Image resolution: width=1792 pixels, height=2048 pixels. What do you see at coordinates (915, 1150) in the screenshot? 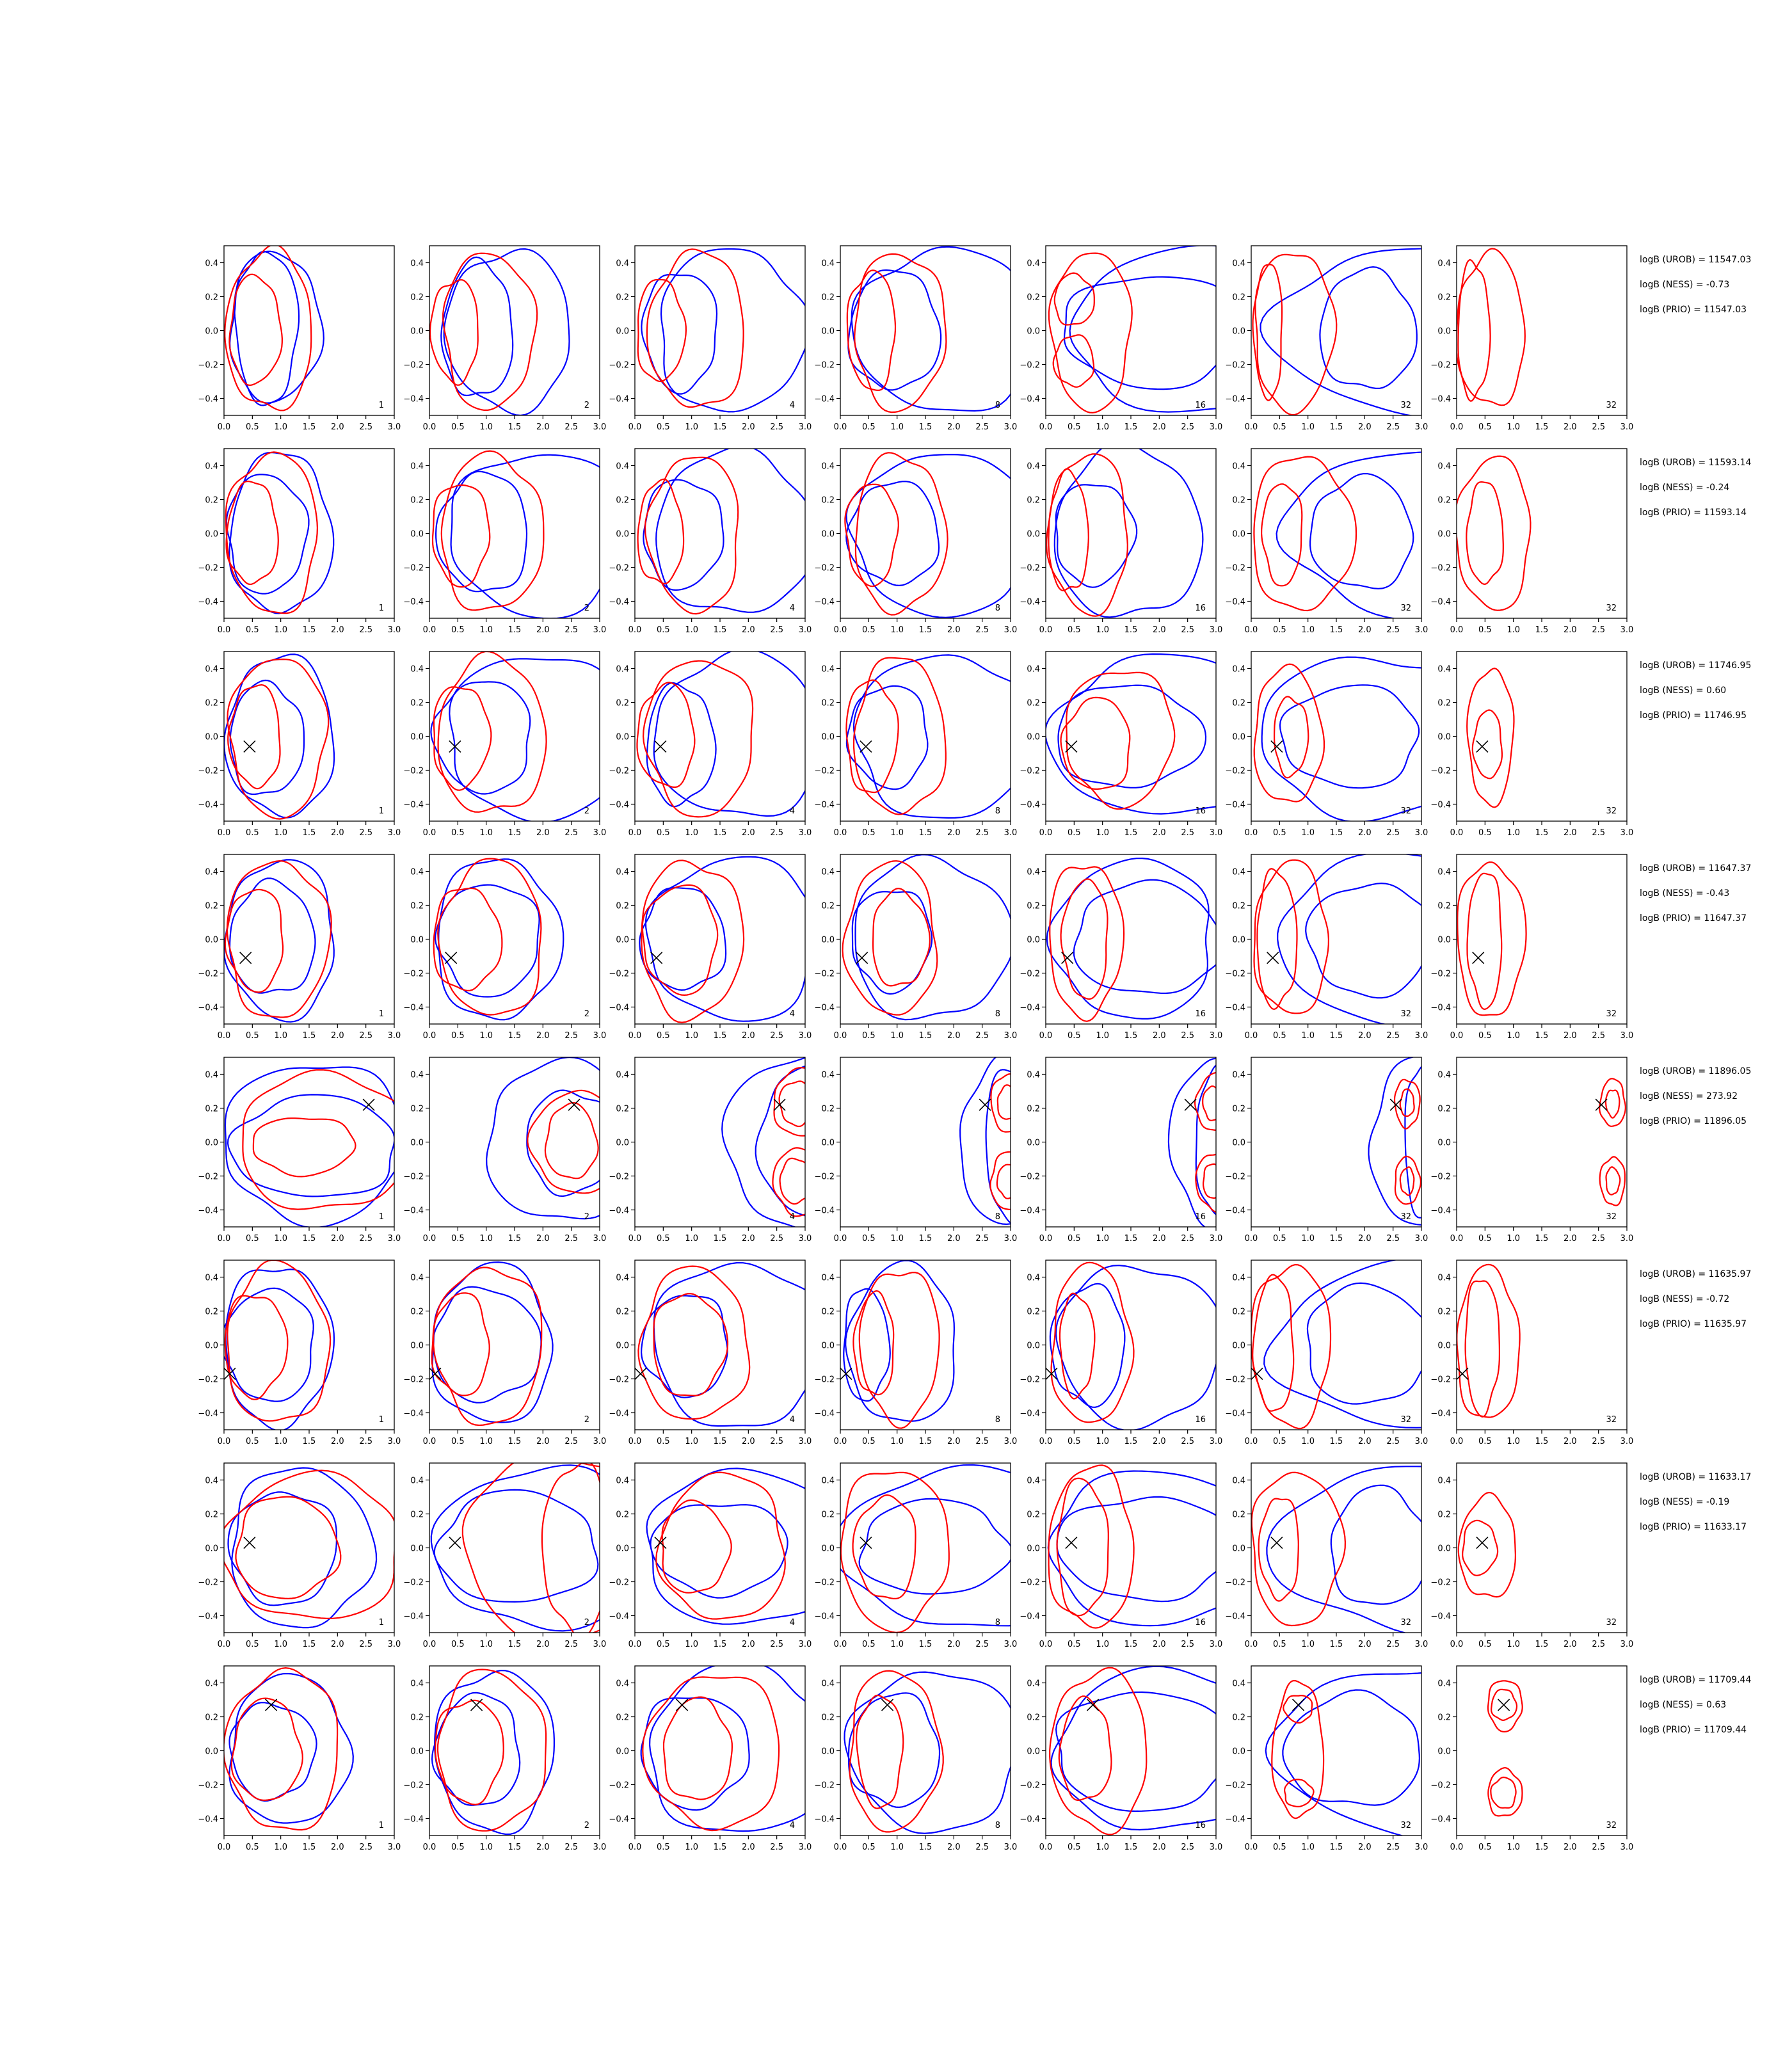
I see `panel-r5-c4: 0.0 0.5 1.0 1.5 2.0 2.5 3.0 0.4 0.2 0.0 −0.2 −0.4 8` at bounding box center [915, 1150].